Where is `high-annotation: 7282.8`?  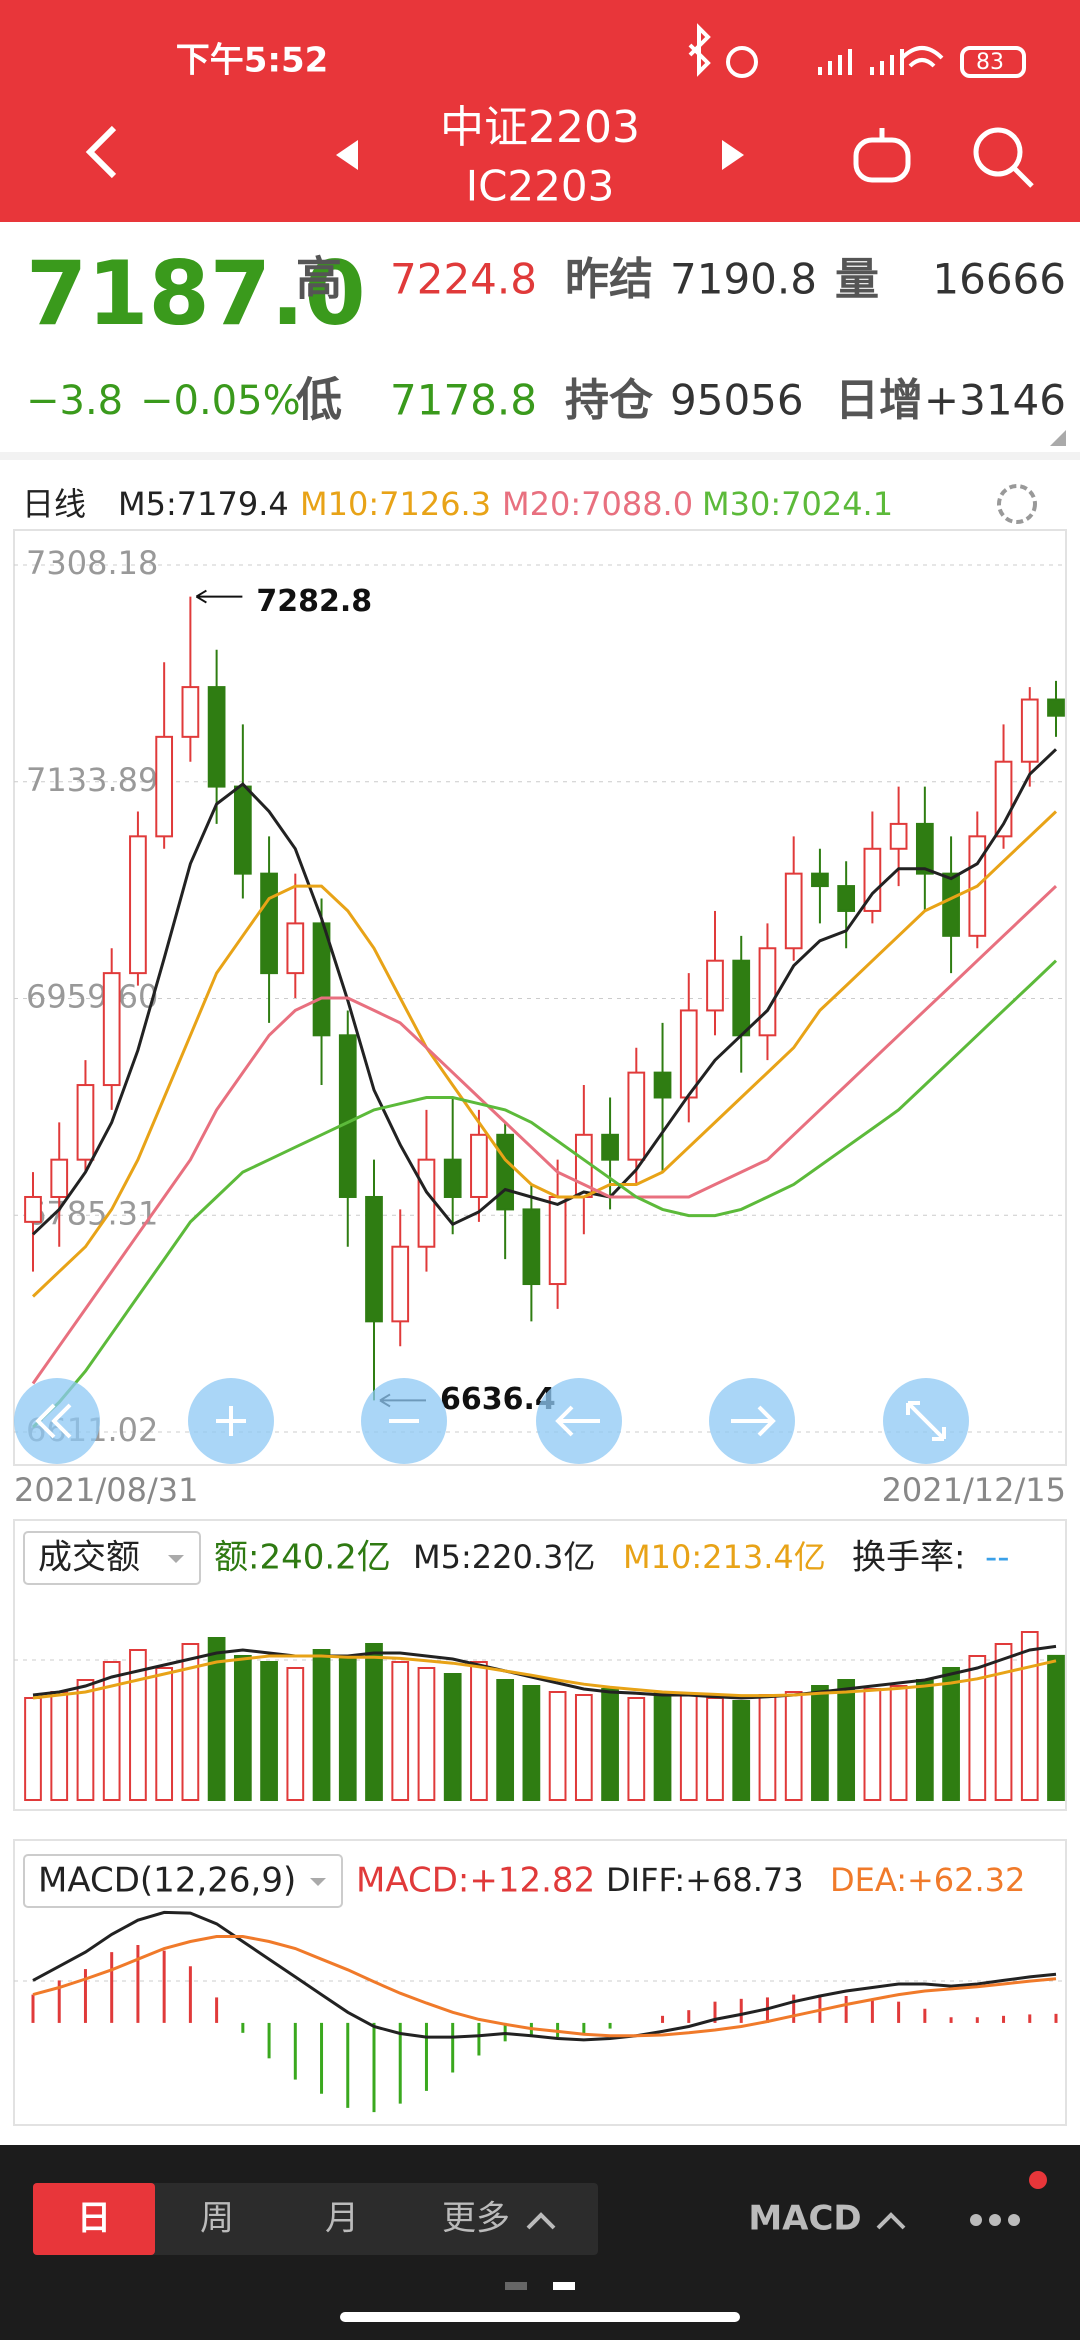 high-annotation: 7282.8 is located at coordinates (314, 601).